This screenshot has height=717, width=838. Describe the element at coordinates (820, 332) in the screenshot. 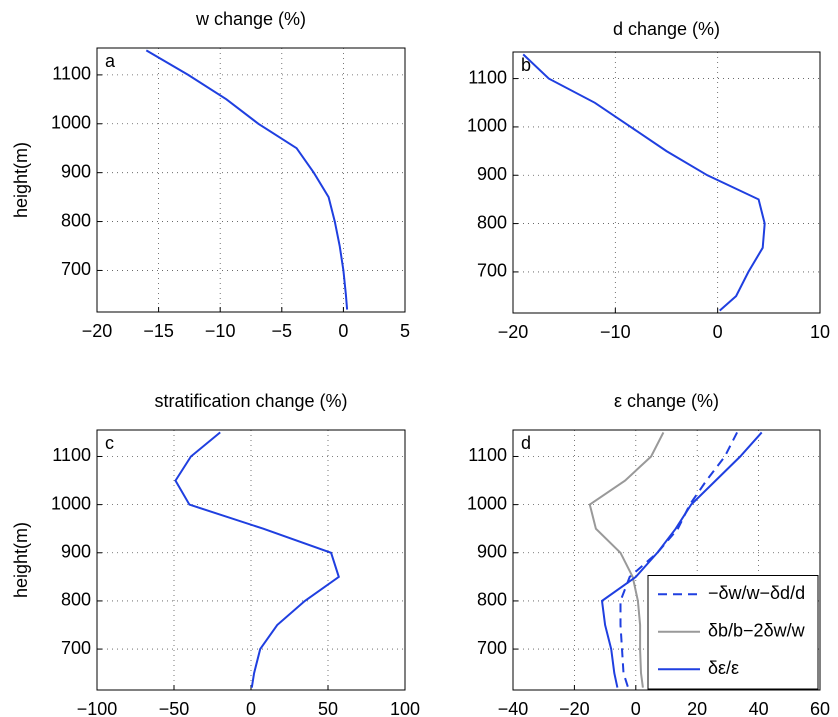

I see `x-tick-label: 10` at that location.